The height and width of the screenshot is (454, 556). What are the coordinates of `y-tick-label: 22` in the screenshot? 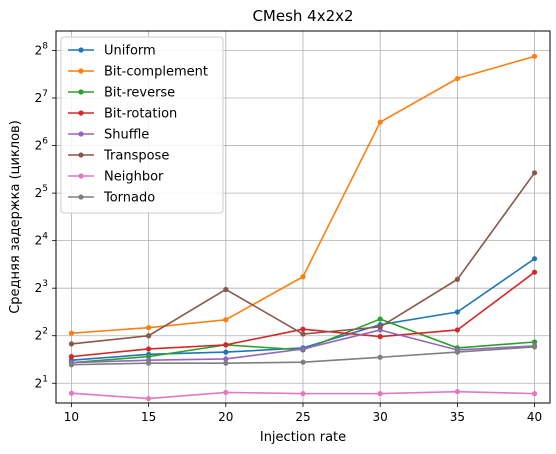 It's located at (41, 335).